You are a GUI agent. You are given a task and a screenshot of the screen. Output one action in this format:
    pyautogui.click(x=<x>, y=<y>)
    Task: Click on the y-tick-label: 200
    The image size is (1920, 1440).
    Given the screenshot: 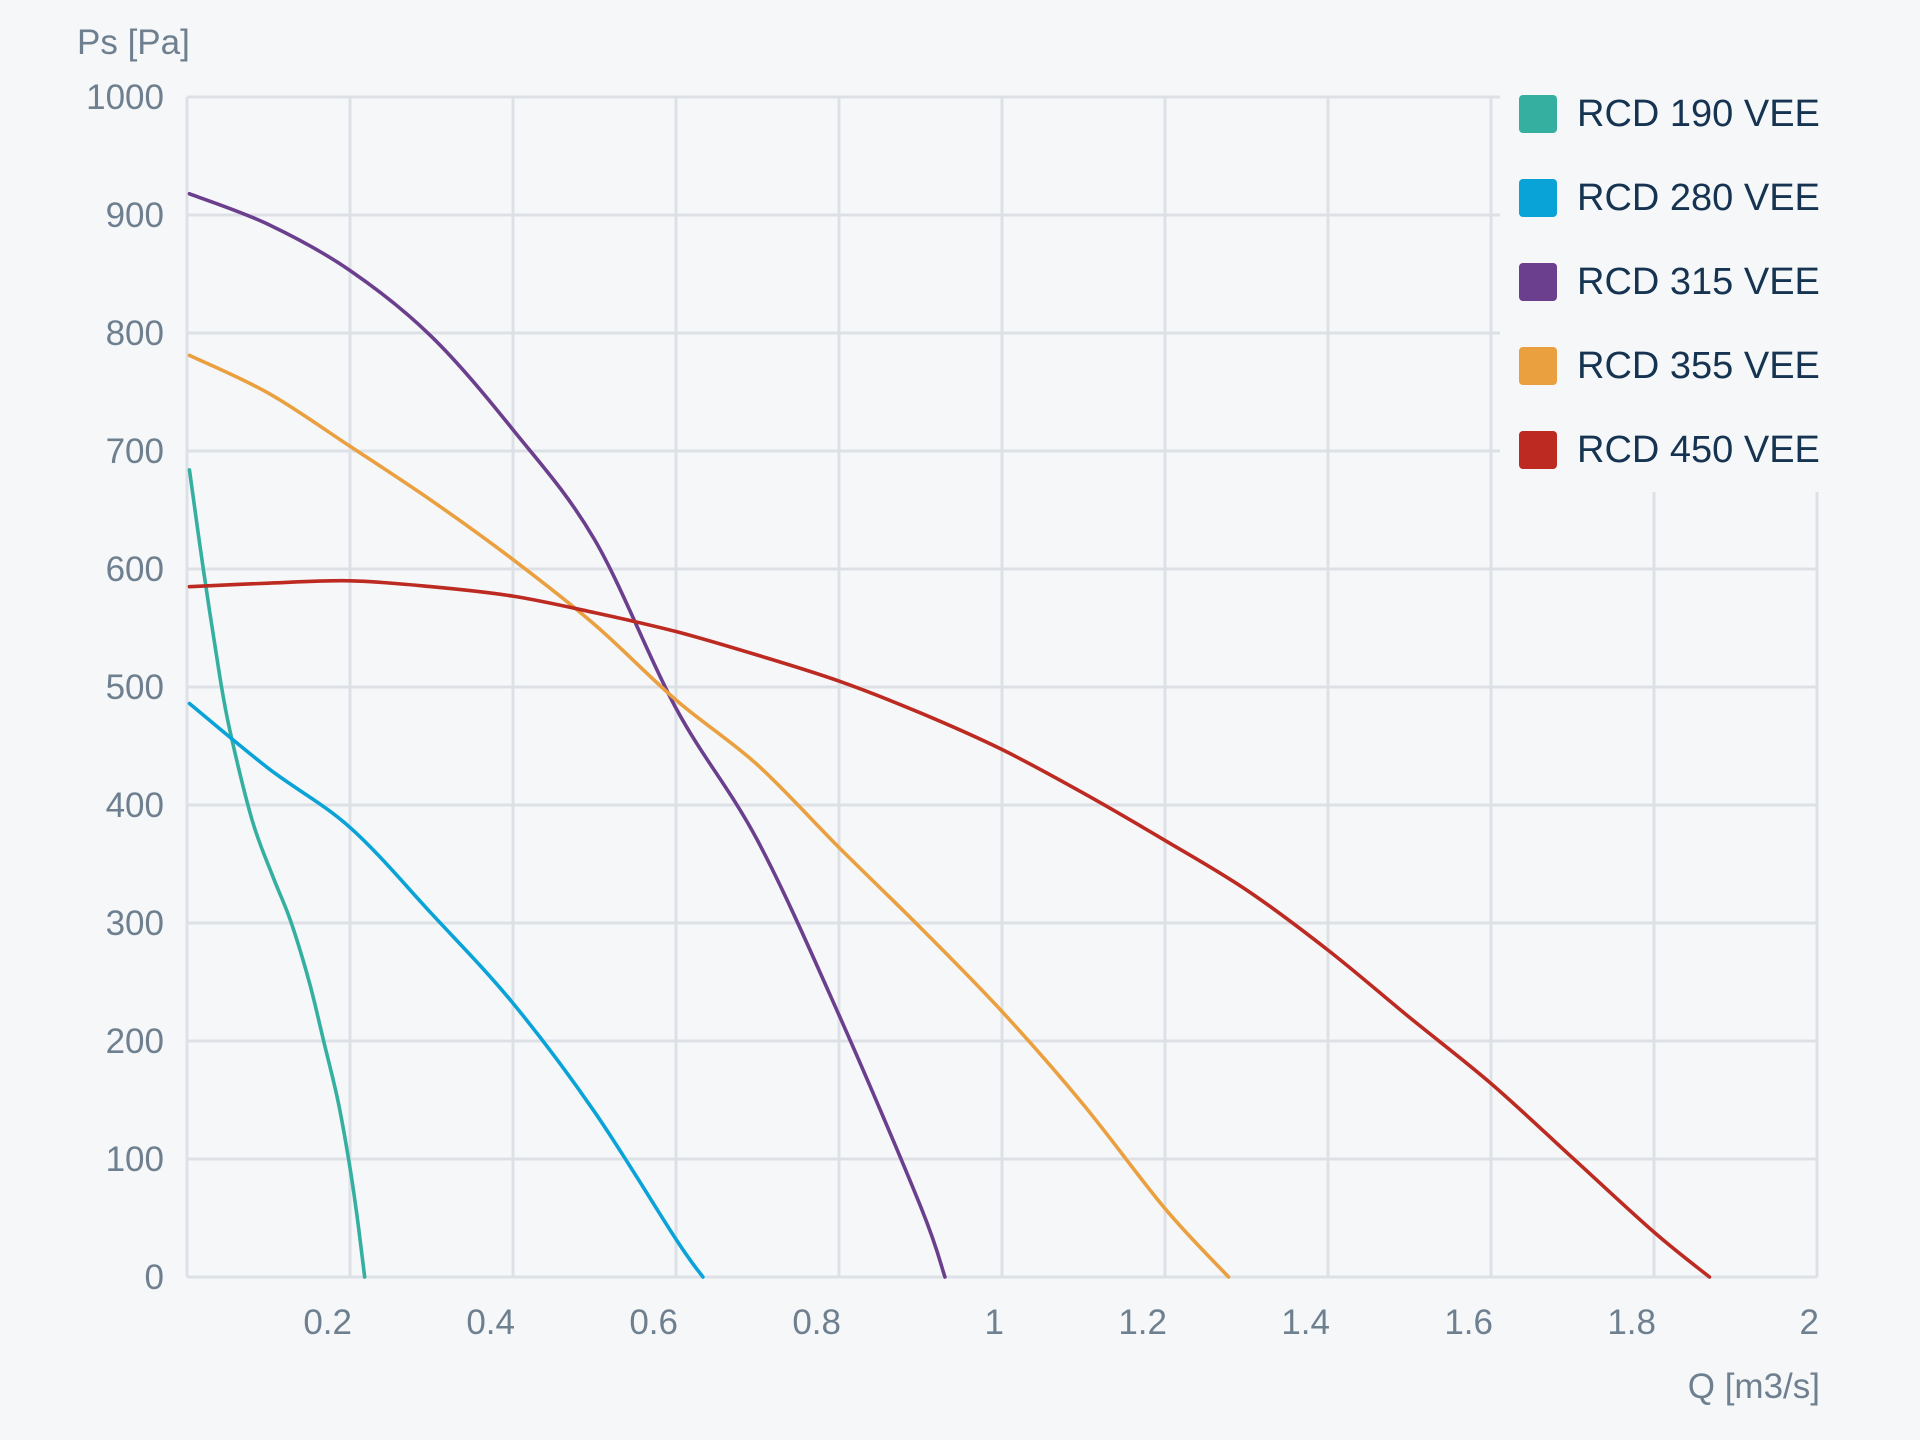 What is the action you would take?
    pyautogui.click(x=135, y=1041)
    